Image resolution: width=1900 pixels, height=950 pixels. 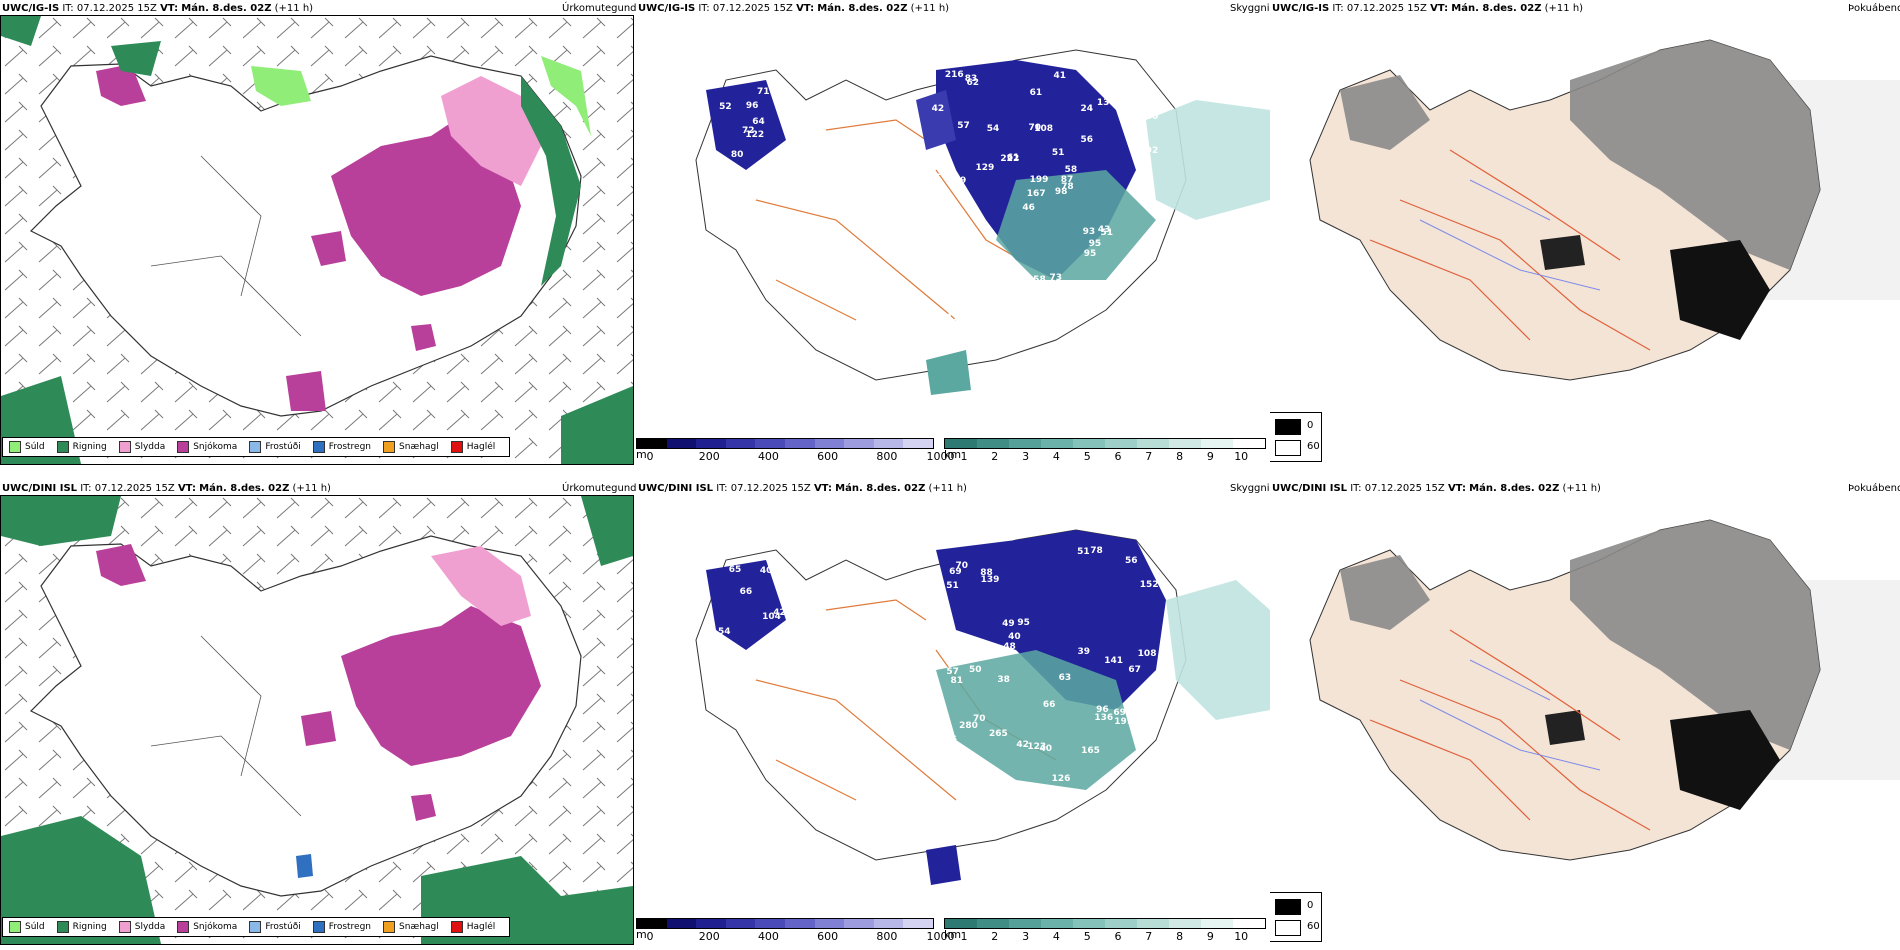 I want to click on ceiling-value-label: 11, so click(x=967, y=263).